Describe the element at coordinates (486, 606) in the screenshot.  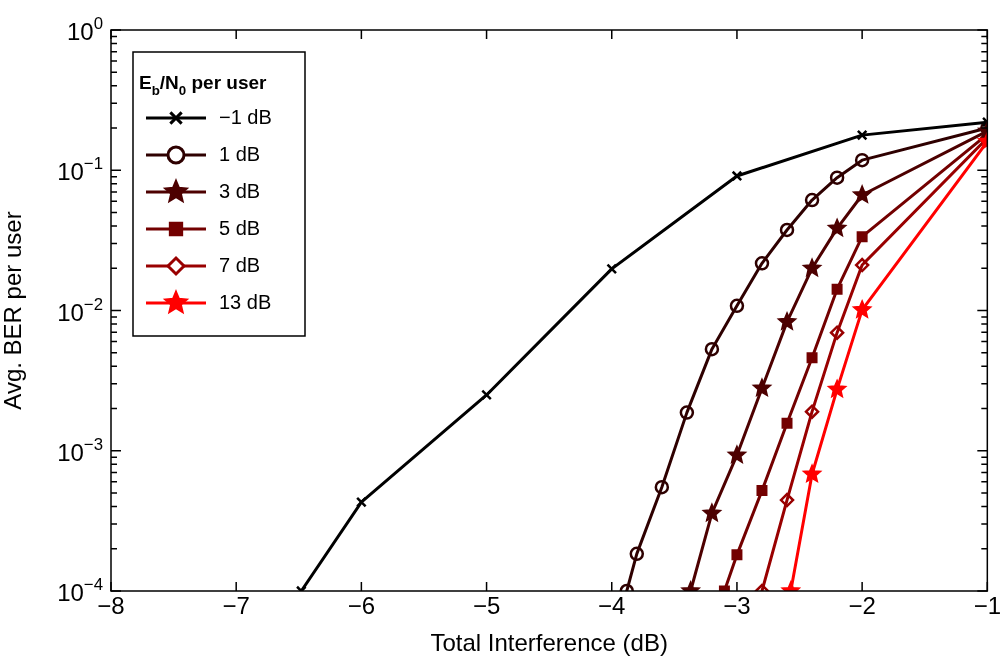
I see `x-tick-label: −5` at that location.